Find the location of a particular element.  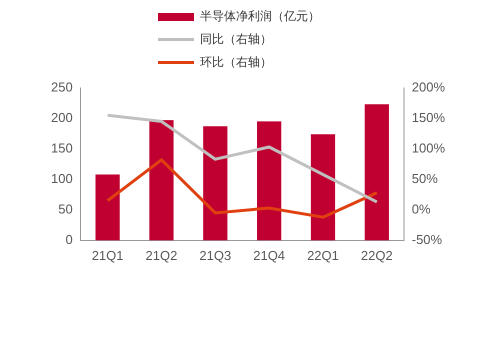

y-tick-label: 0 is located at coordinates (69, 239).